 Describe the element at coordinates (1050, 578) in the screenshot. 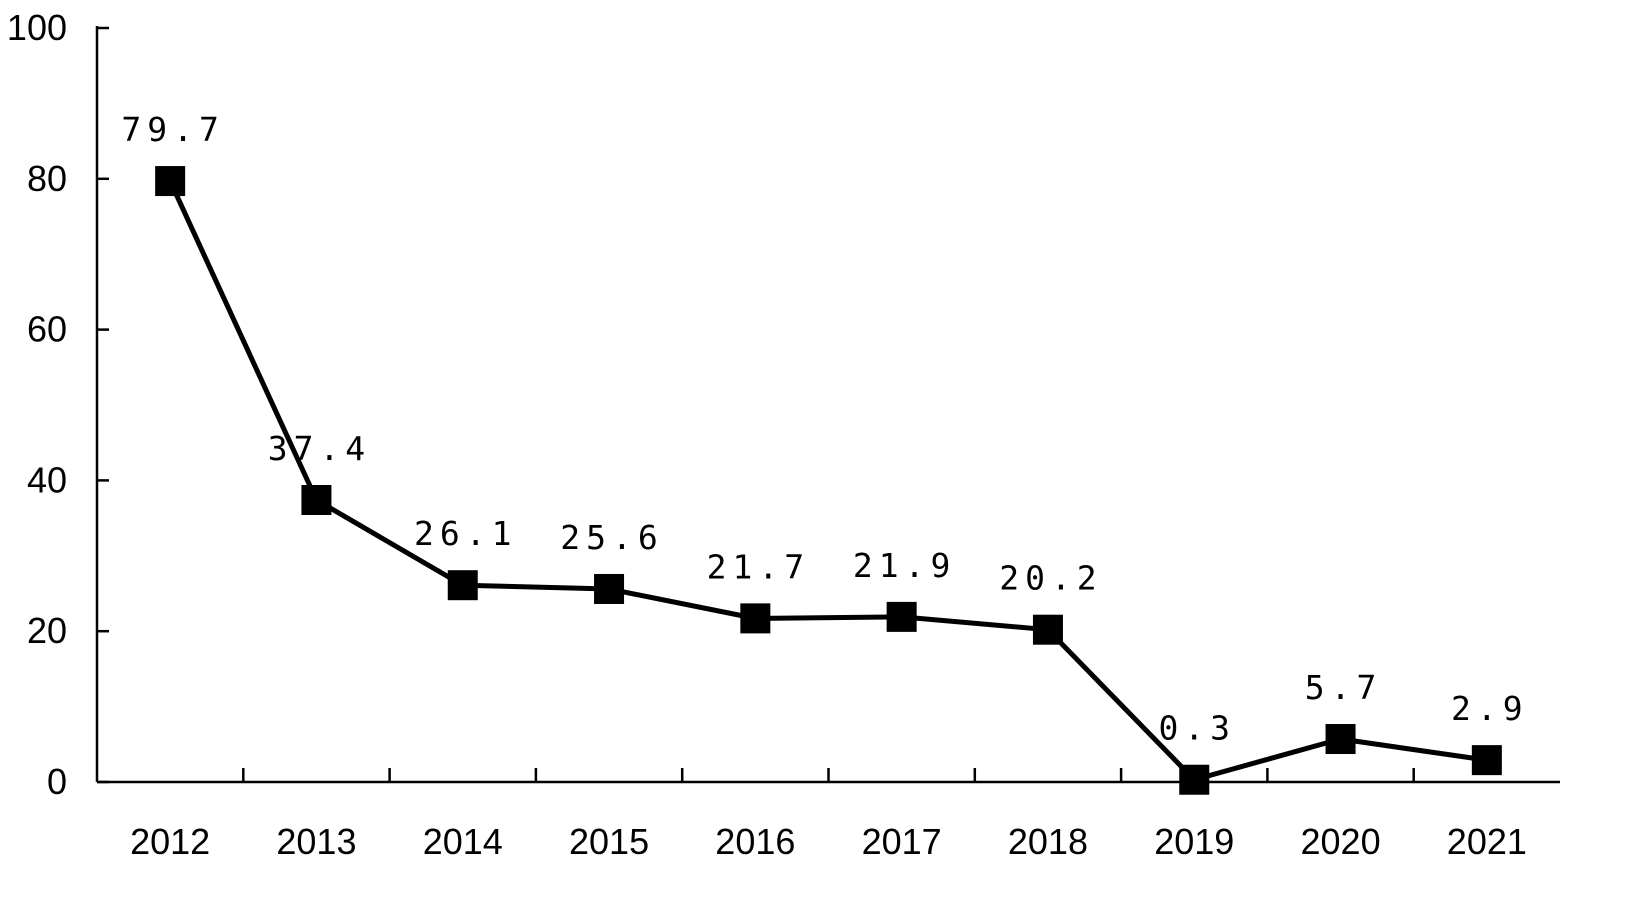

I see `data-label: 20.2` at that location.